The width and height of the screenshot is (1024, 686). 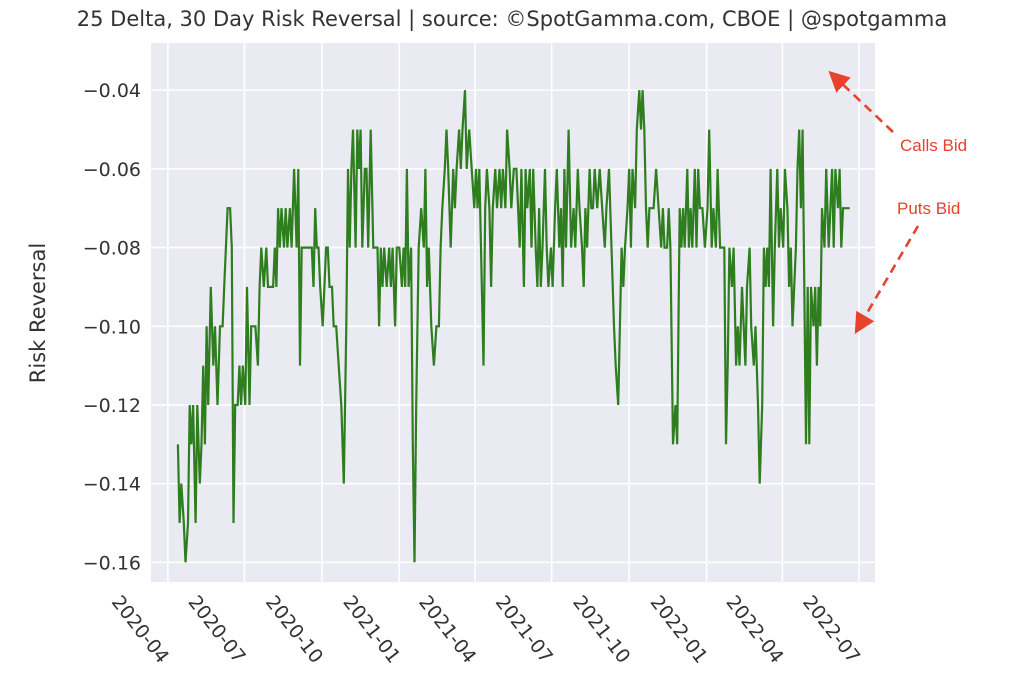 I want to click on x-tick-label: 2022-01, so click(x=679, y=630).